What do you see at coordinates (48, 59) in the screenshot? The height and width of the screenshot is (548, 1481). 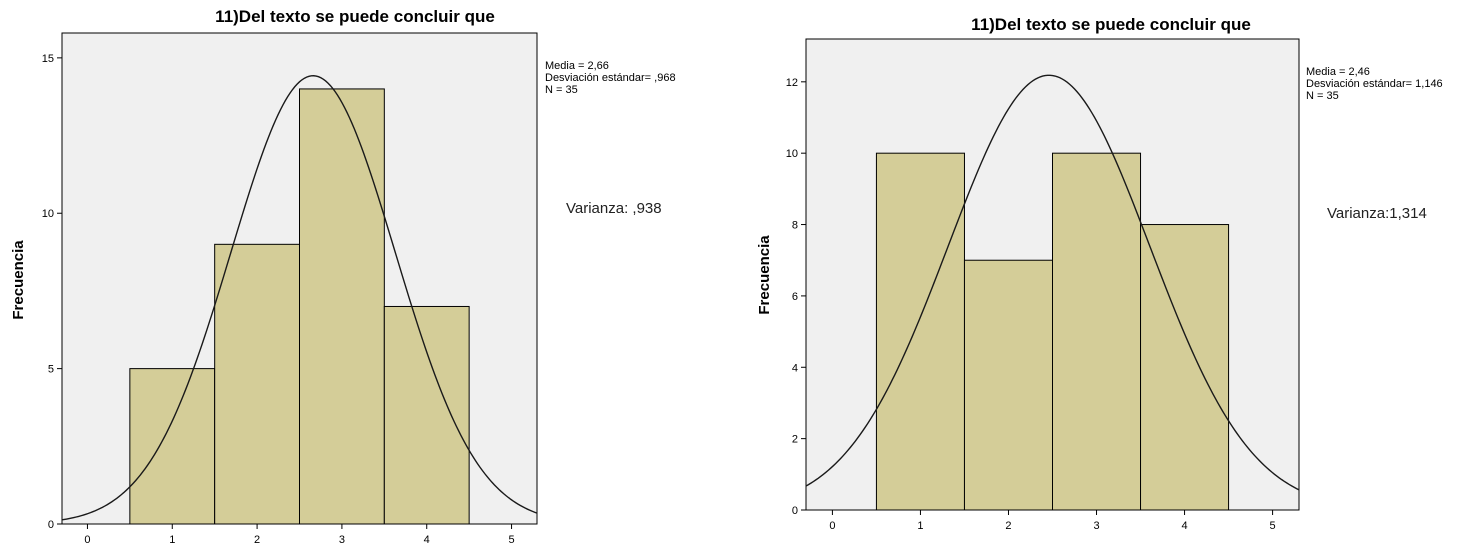 I see `chart-1-y-tick-label: 15` at bounding box center [48, 59].